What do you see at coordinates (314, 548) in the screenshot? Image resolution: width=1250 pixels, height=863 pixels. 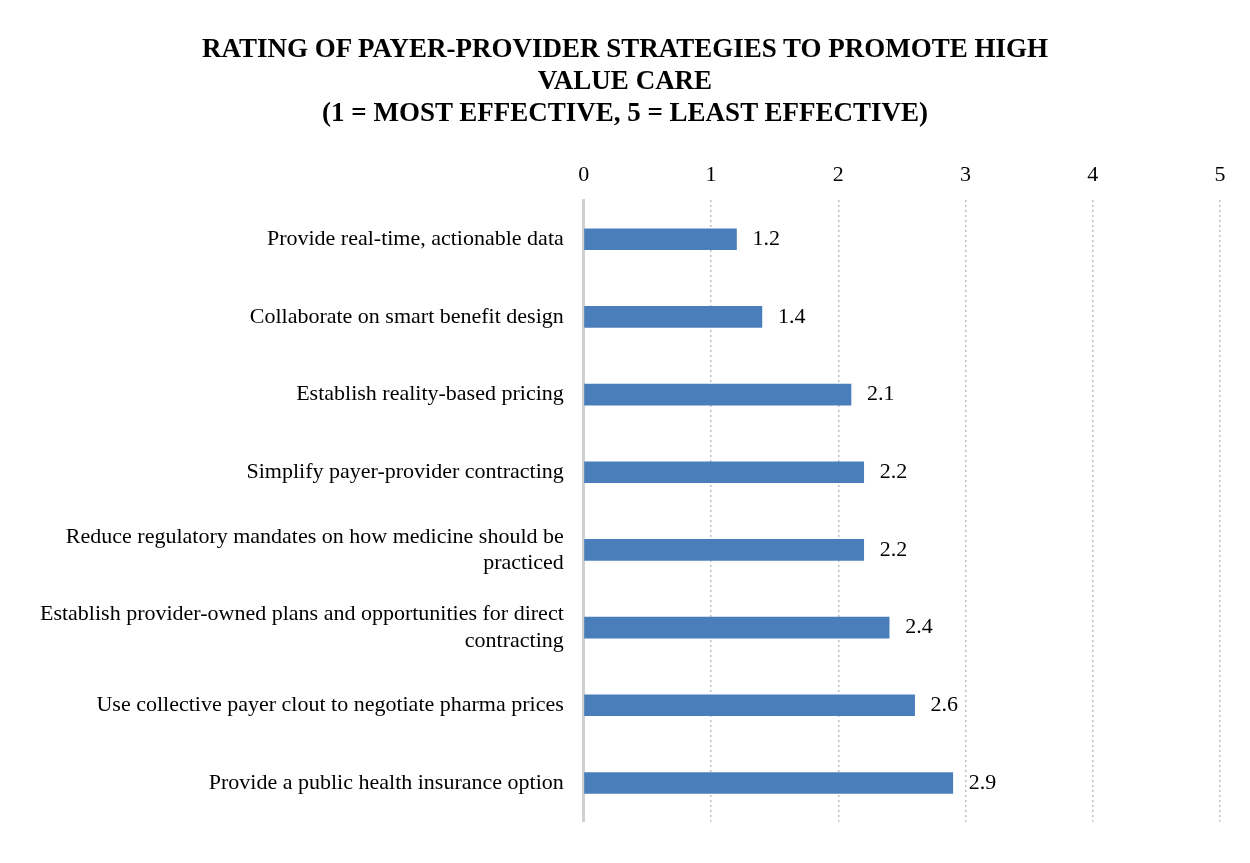 I see `y-tick-label: Reduce regulatory mandates on how medicine should be practiced` at bounding box center [314, 548].